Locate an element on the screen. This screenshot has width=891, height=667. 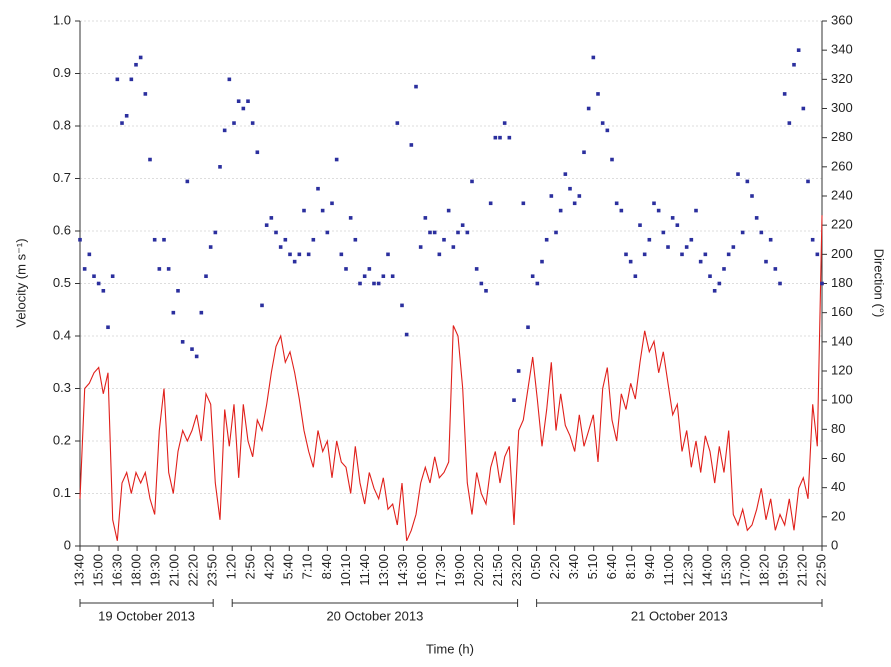
y2-tick-label: 20 is located at coordinates (838, 515).